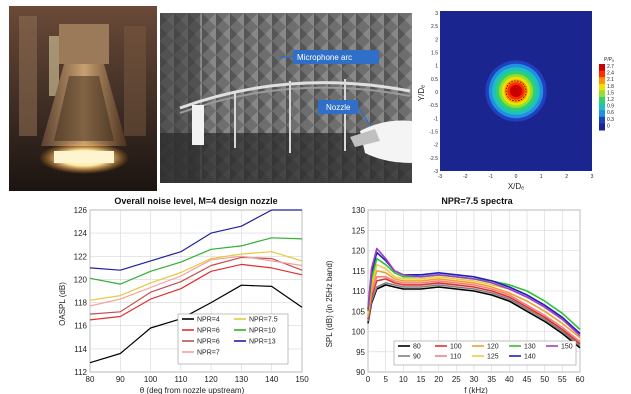 This screenshot has height=394, width=631. What do you see at coordinates (436, 146) in the screenshot?
I see `contour-y-tick-label: -2` at bounding box center [436, 146].